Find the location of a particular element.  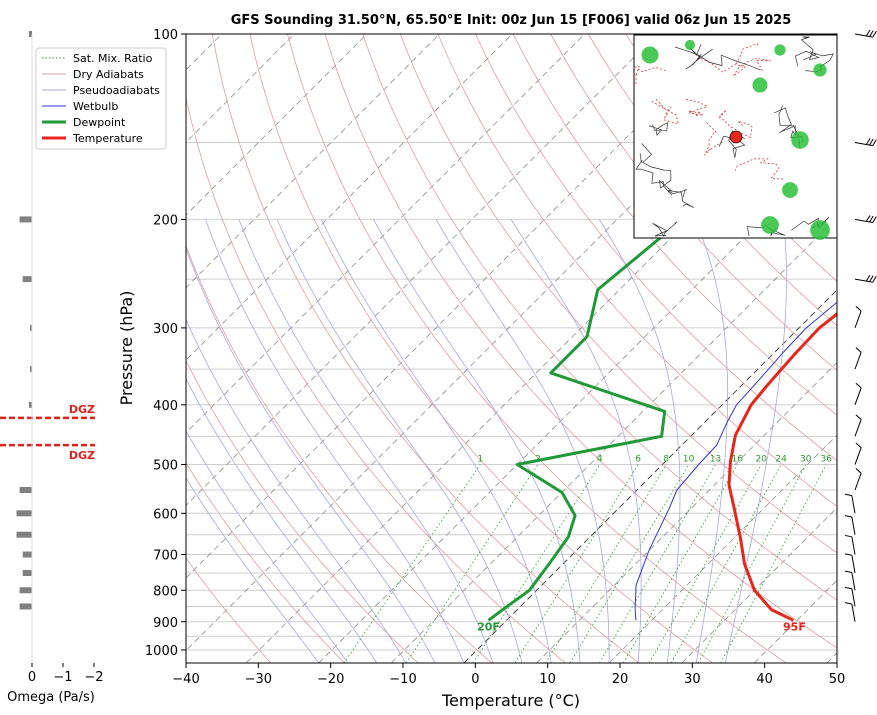

mixing-ratio-label: 30 is located at coordinates (806, 460).